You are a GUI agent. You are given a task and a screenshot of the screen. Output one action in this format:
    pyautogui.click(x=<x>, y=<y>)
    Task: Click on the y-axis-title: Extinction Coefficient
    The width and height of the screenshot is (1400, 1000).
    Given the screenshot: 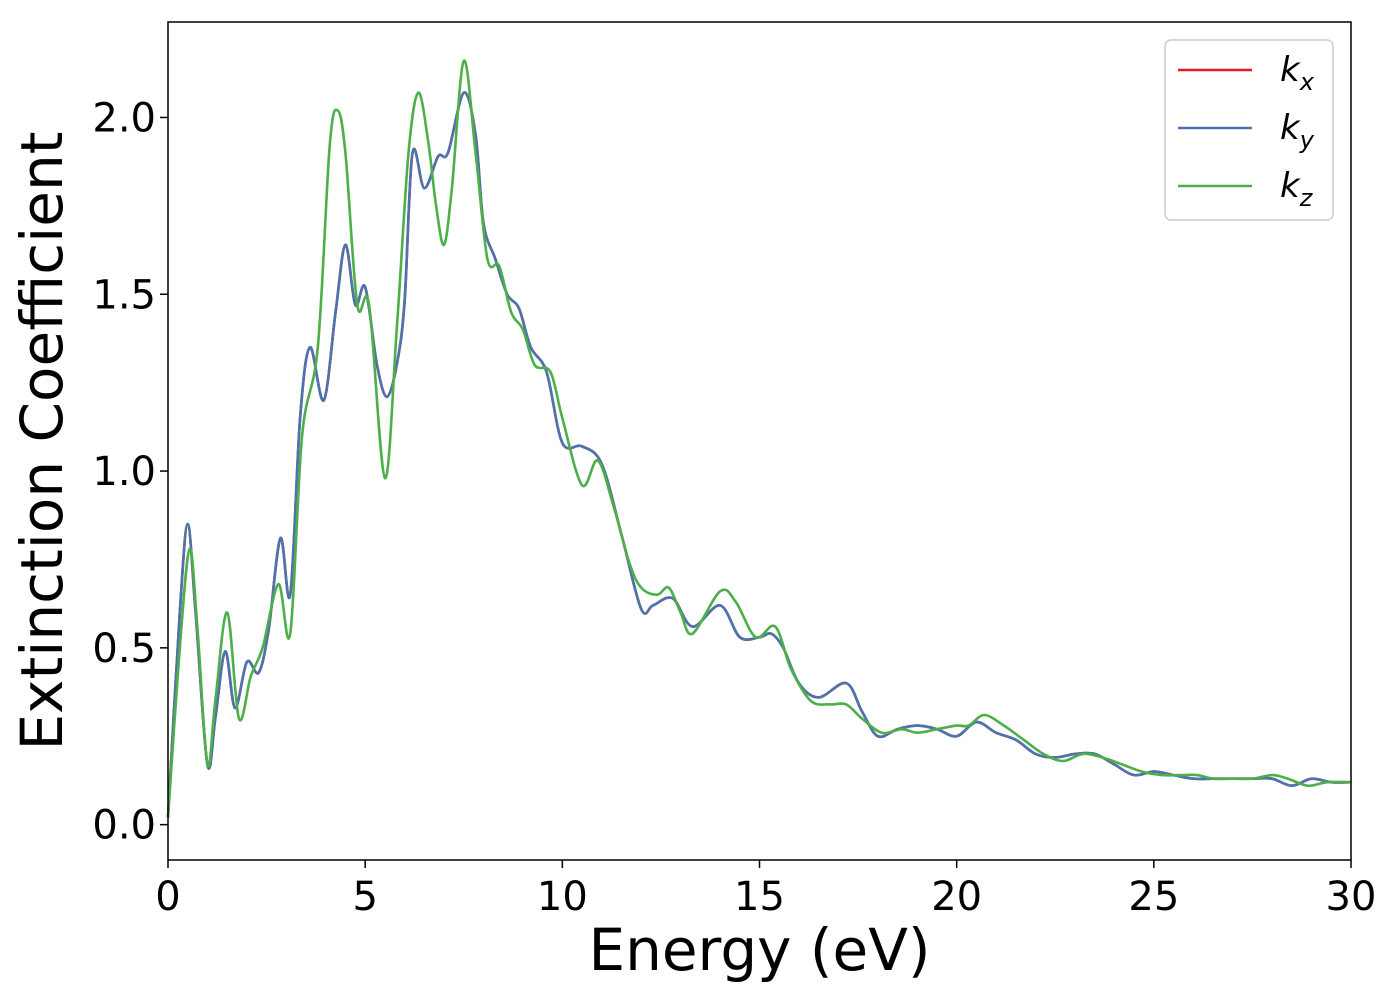 What is the action you would take?
    pyautogui.click(x=42, y=441)
    